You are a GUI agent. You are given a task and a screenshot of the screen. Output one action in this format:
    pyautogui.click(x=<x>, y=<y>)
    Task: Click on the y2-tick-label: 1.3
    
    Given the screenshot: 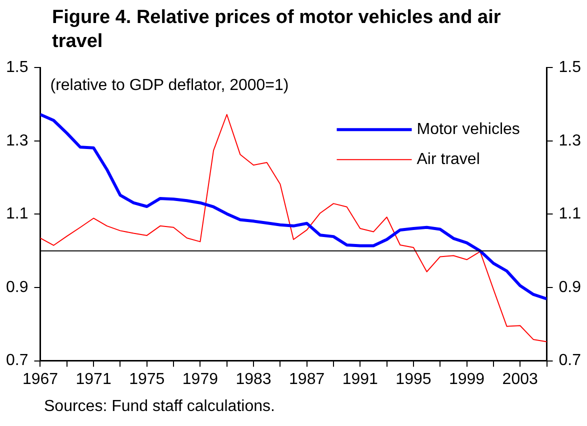 What is the action you would take?
    pyautogui.click(x=570, y=141)
    